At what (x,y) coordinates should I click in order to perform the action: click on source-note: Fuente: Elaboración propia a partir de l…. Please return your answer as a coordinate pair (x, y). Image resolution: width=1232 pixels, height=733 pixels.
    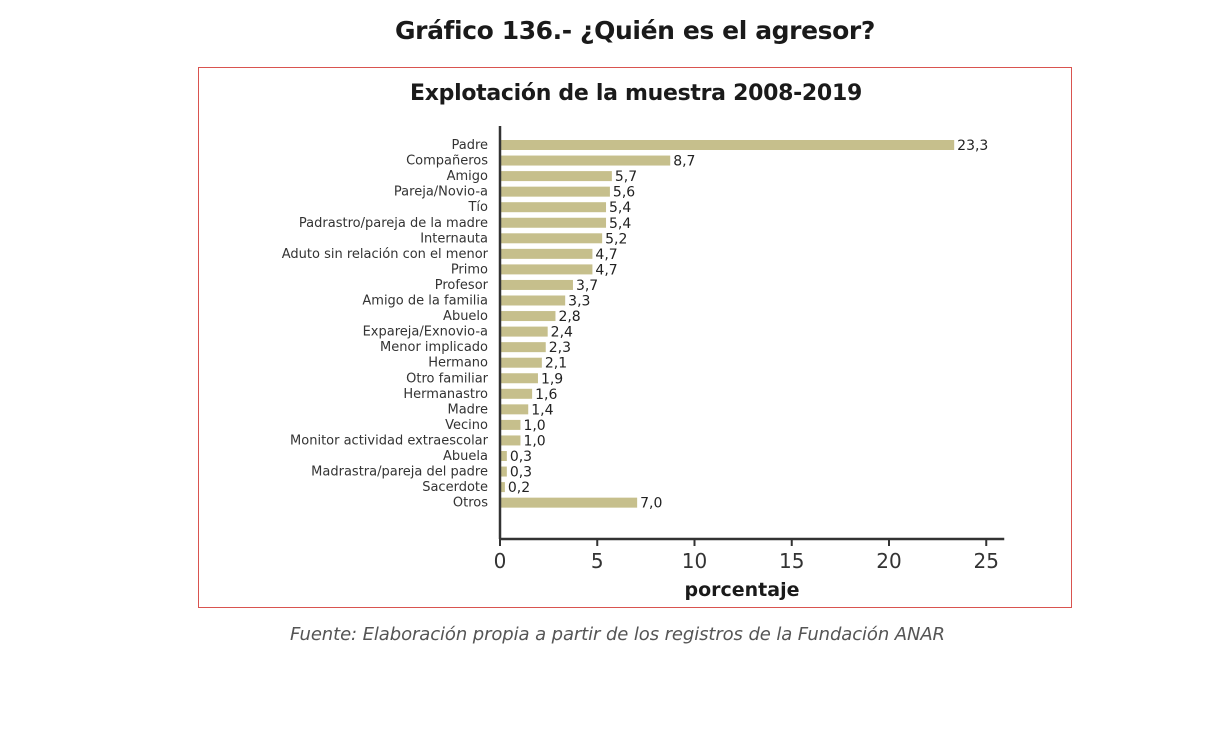
    Looking at the image, I should click on (617, 634).